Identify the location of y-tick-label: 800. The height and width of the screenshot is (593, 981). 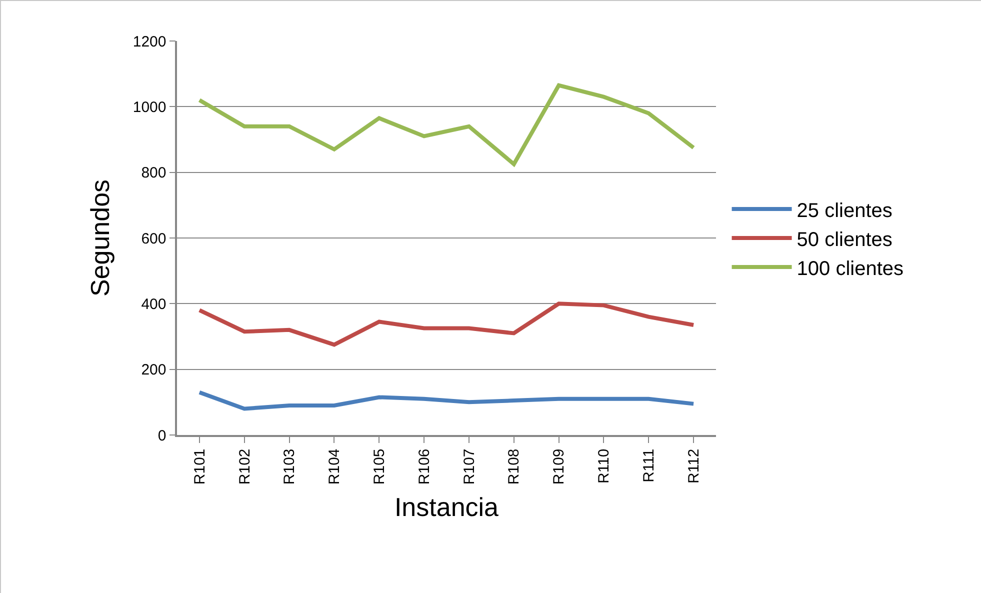
(153, 173).